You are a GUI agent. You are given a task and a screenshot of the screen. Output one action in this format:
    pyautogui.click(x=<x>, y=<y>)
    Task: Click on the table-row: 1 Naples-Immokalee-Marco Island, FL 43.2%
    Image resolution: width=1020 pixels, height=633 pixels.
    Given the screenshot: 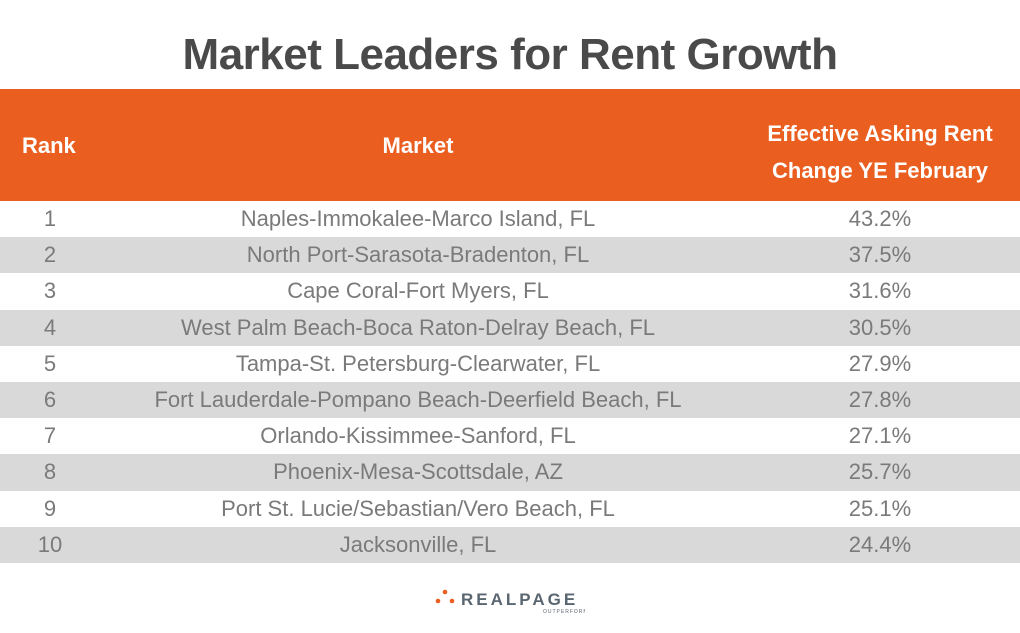 What is the action you would take?
    pyautogui.click(x=510, y=219)
    